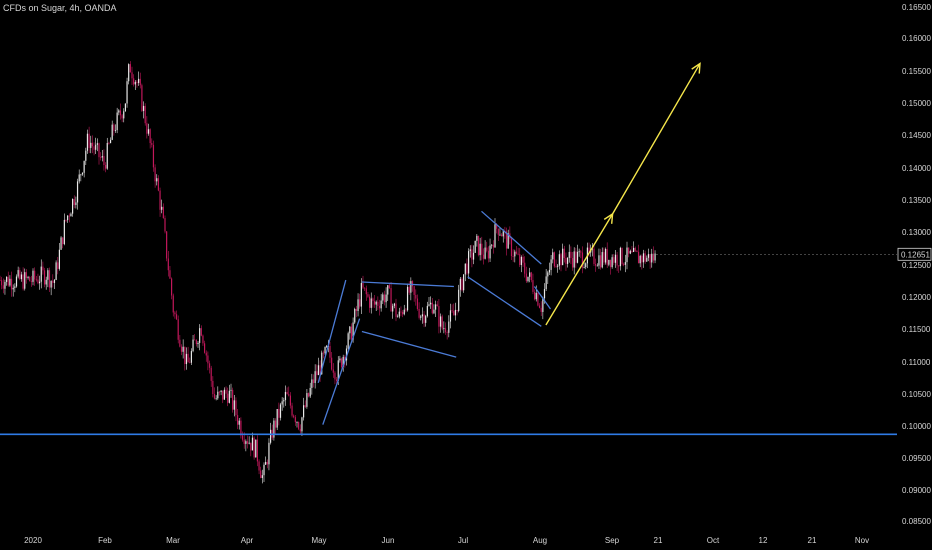 The width and height of the screenshot is (932, 550). I want to click on y-tick-label: 0.09500, so click(916, 458).